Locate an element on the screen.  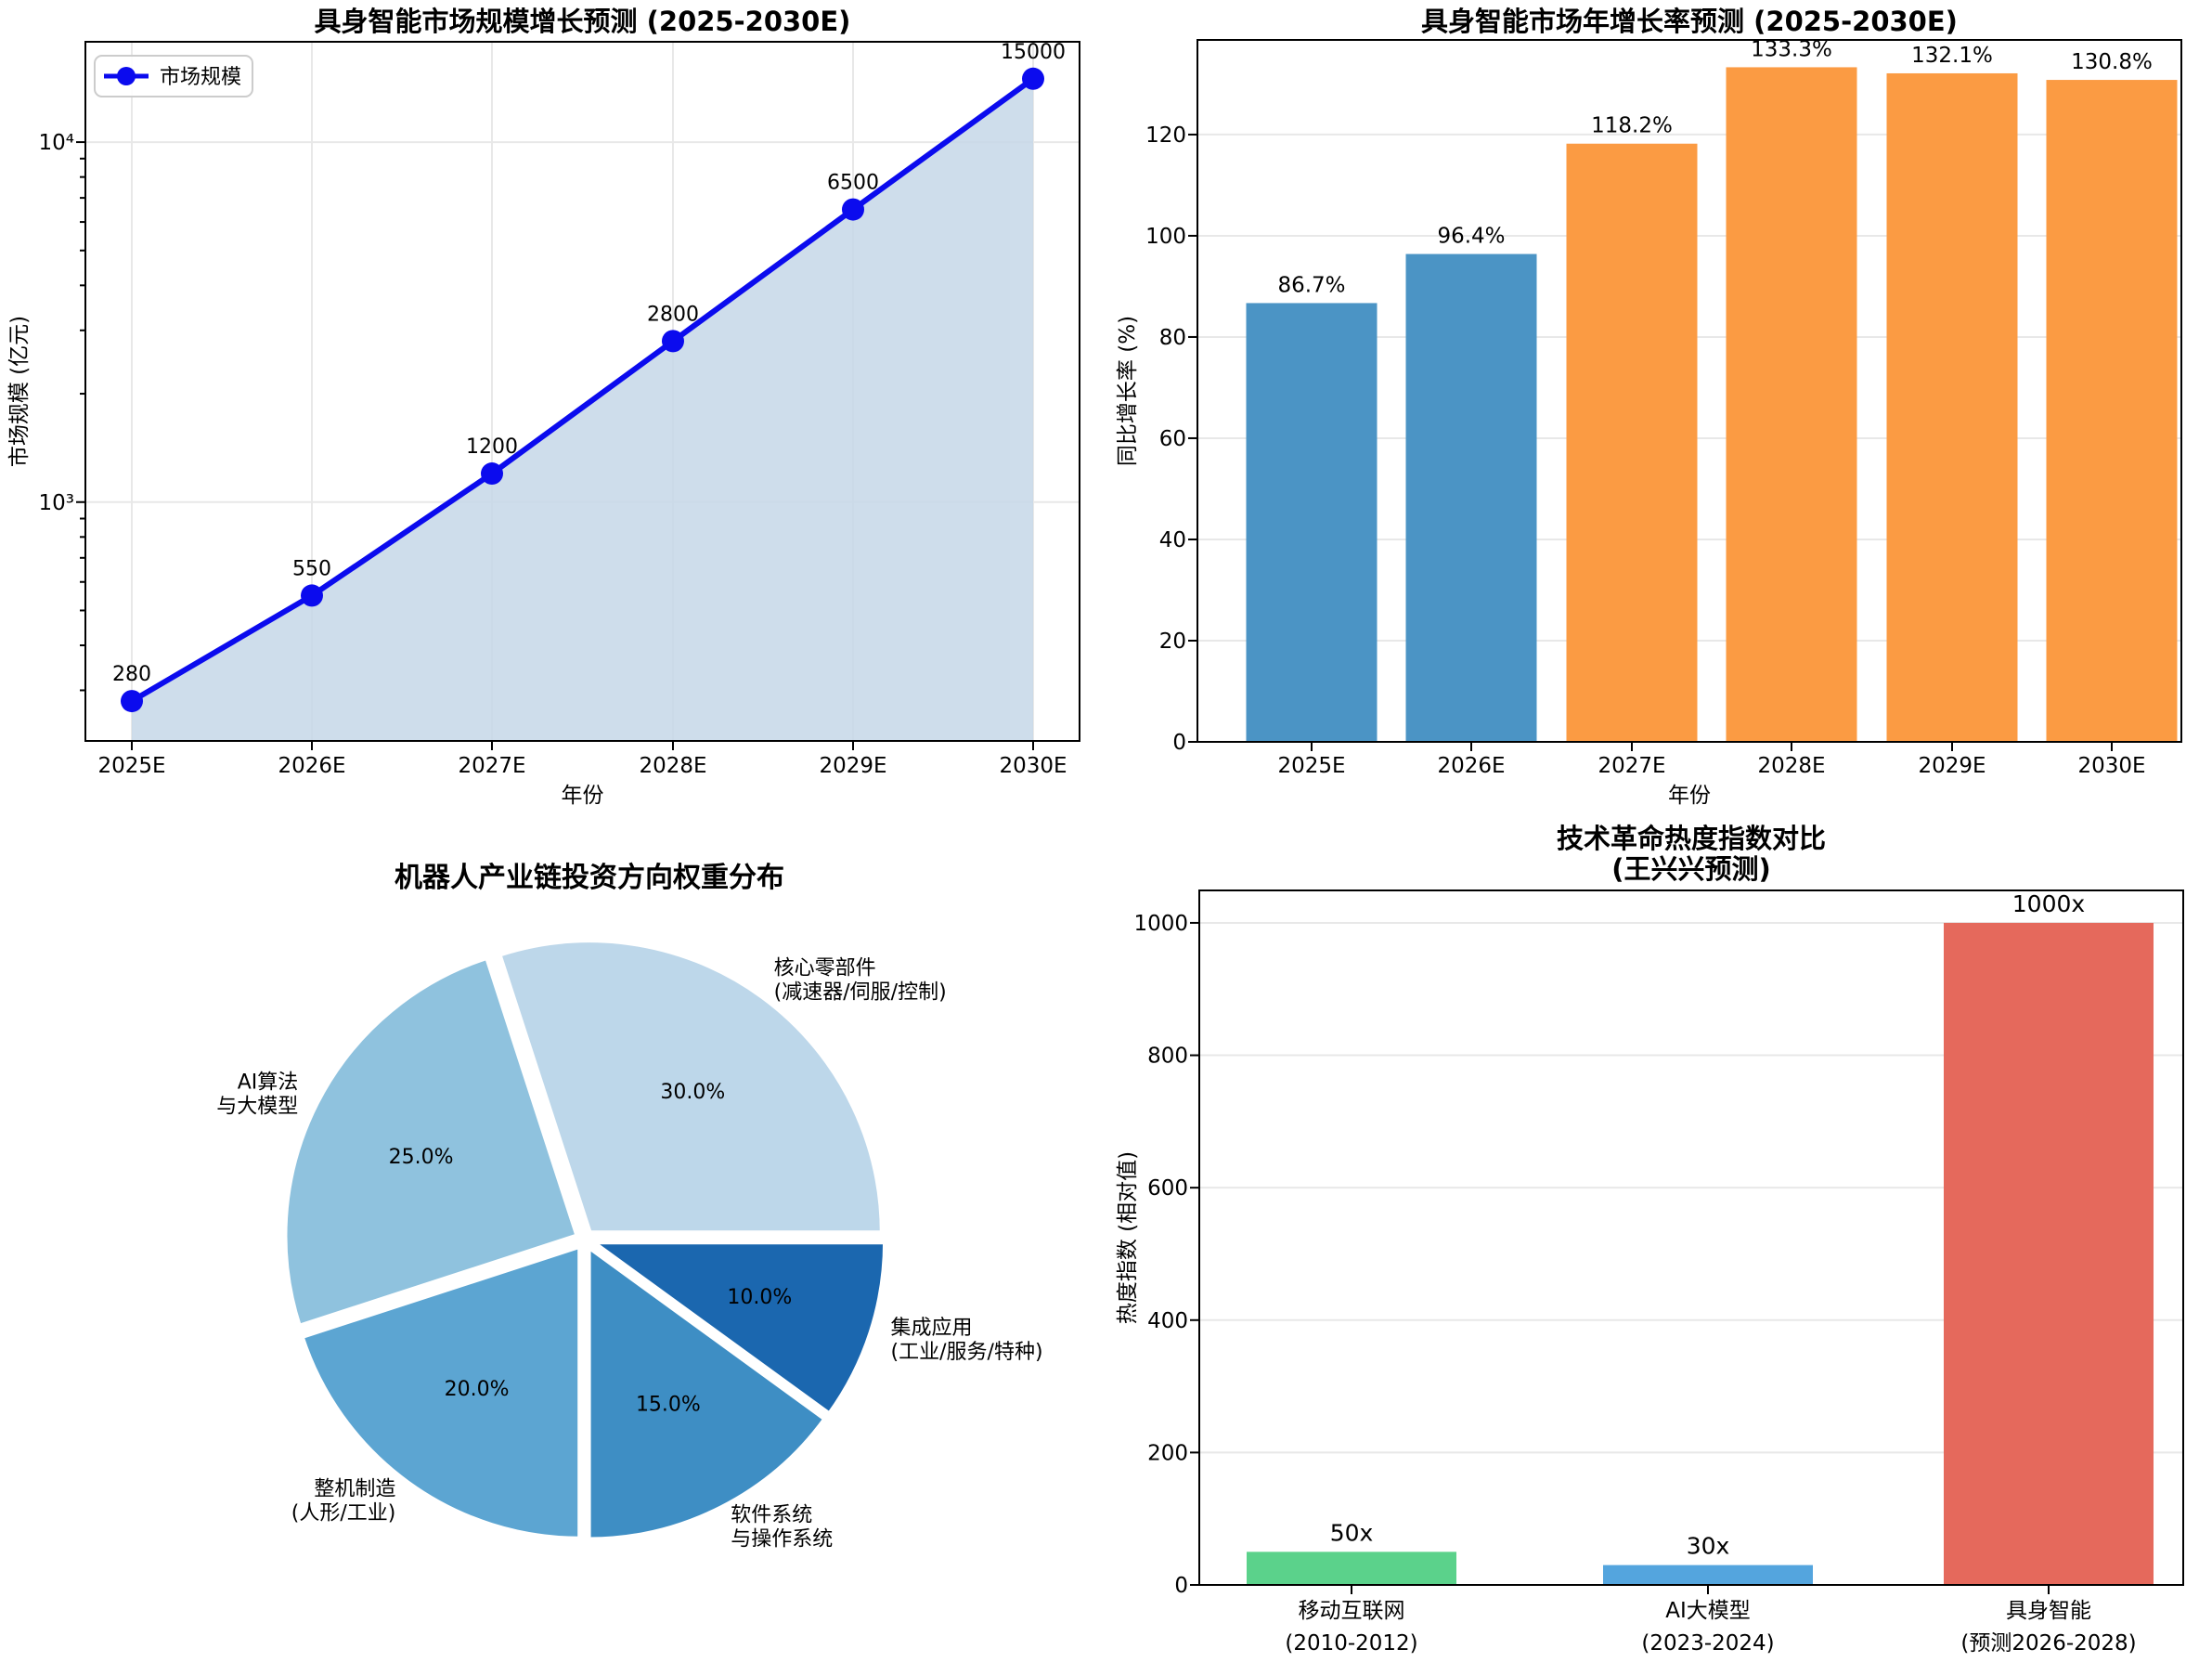
data-point-label: 280 is located at coordinates (131, 674).